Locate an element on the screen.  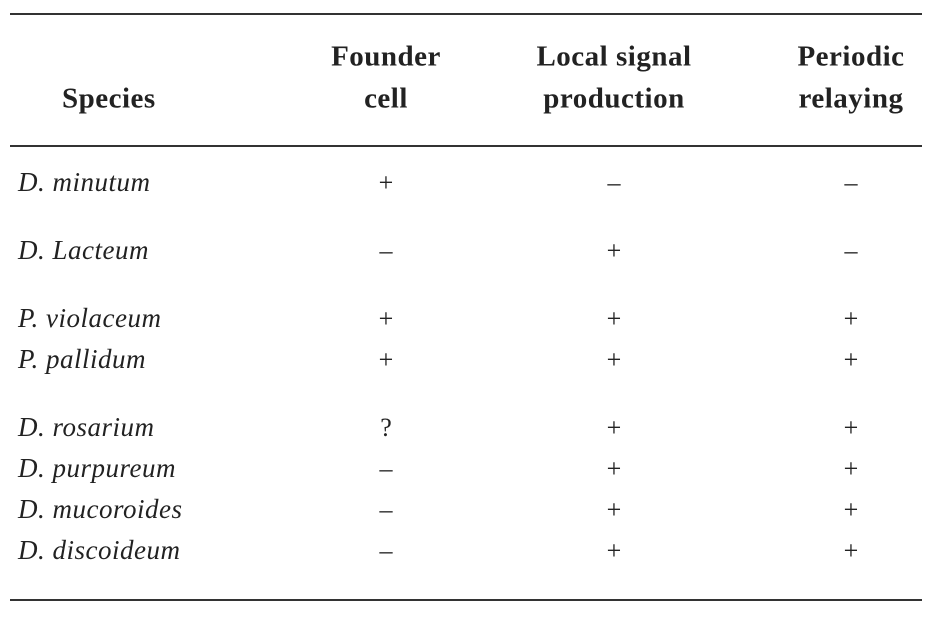
species-name: D. rosarium is located at coordinates (86, 427).